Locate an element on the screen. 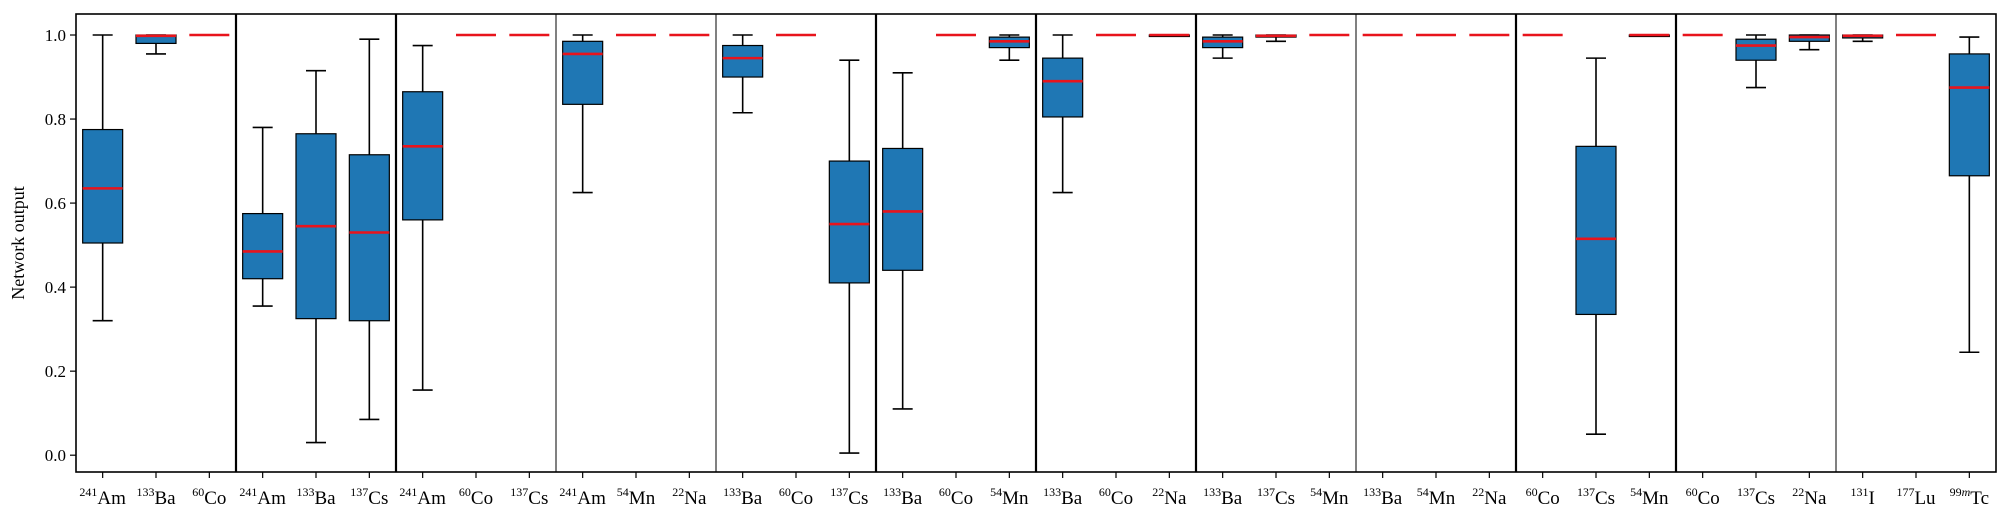  x-tick-label: 99mTc is located at coordinates (1969, 497).